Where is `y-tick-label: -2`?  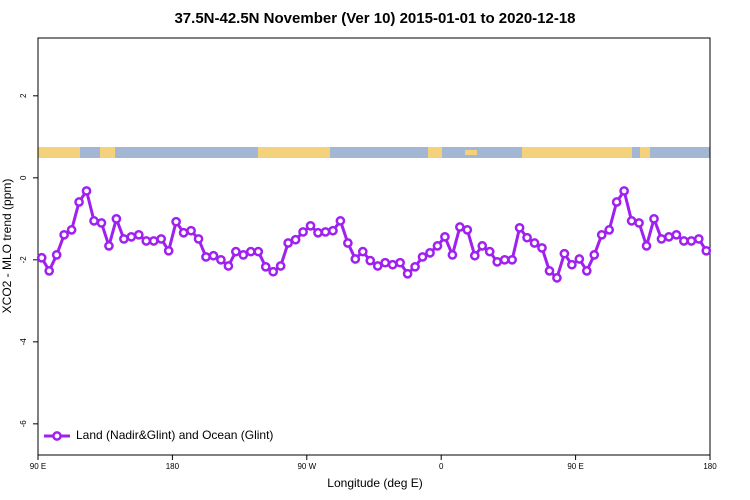
y-tick-label: -2 is located at coordinates (23, 260).